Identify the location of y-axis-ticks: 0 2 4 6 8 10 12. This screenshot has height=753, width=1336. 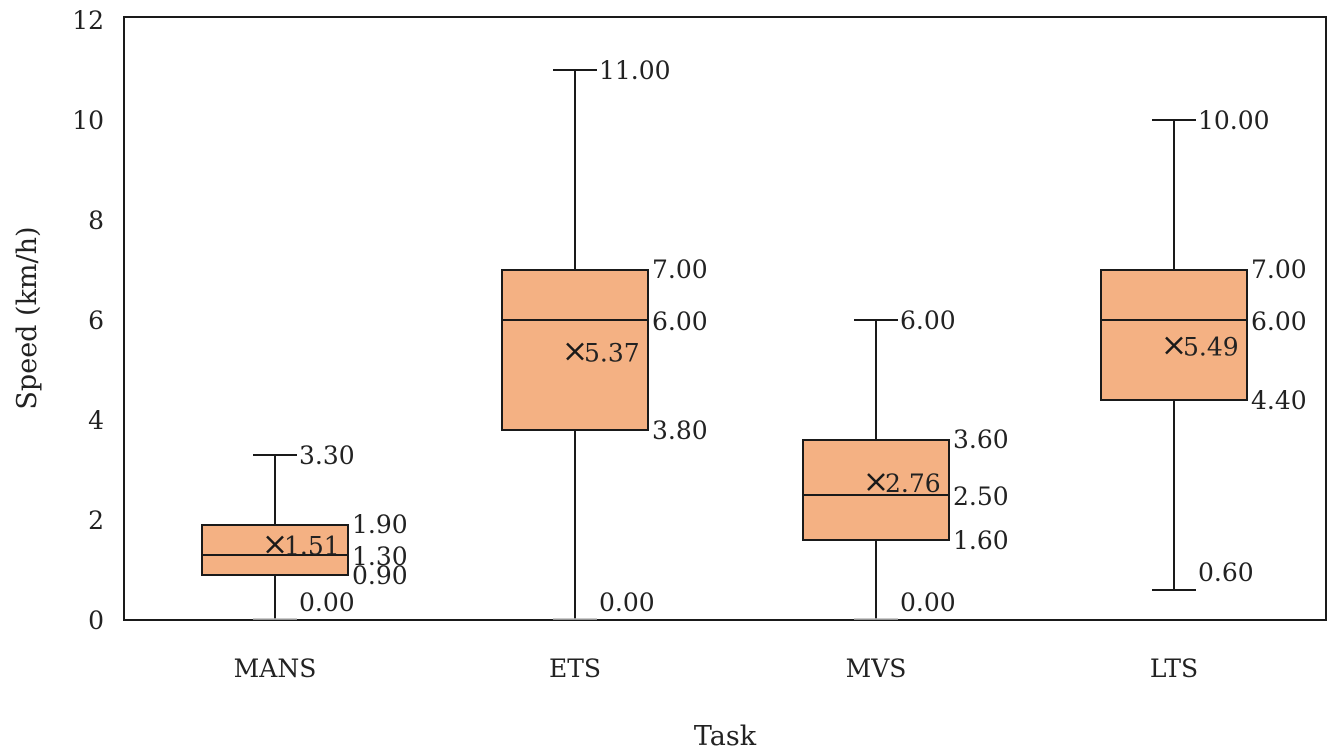
(88, 320).